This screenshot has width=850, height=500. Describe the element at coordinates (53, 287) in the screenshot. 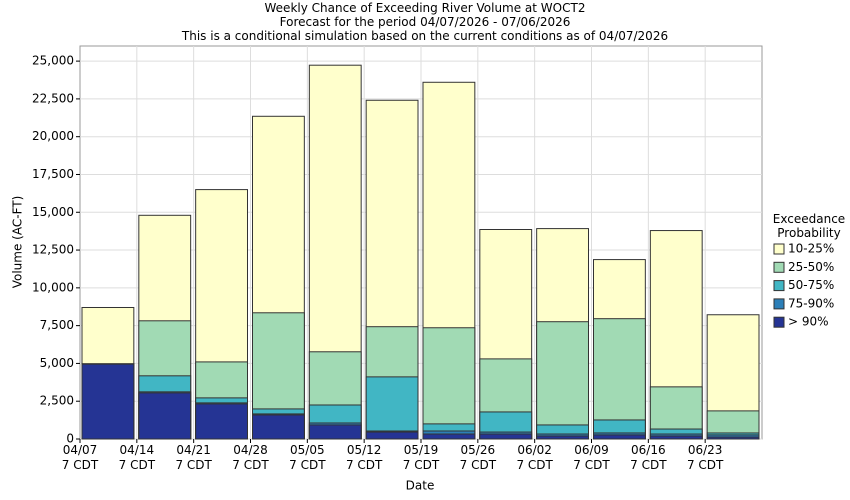

I see `y-tick-label: 10,000` at that location.